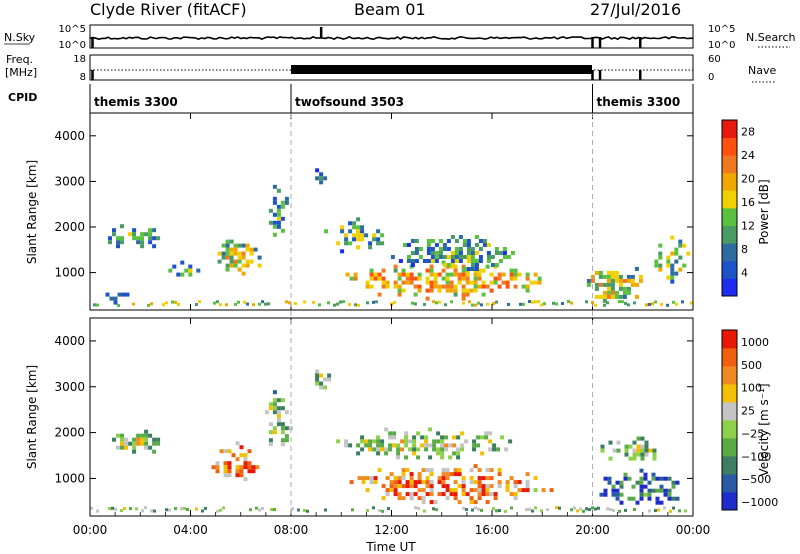 The height and width of the screenshot is (554, 800). Describe the element at coordinates (21, 72) in the screenshot. I see `freq-unit-label: [MHz]` at that location.